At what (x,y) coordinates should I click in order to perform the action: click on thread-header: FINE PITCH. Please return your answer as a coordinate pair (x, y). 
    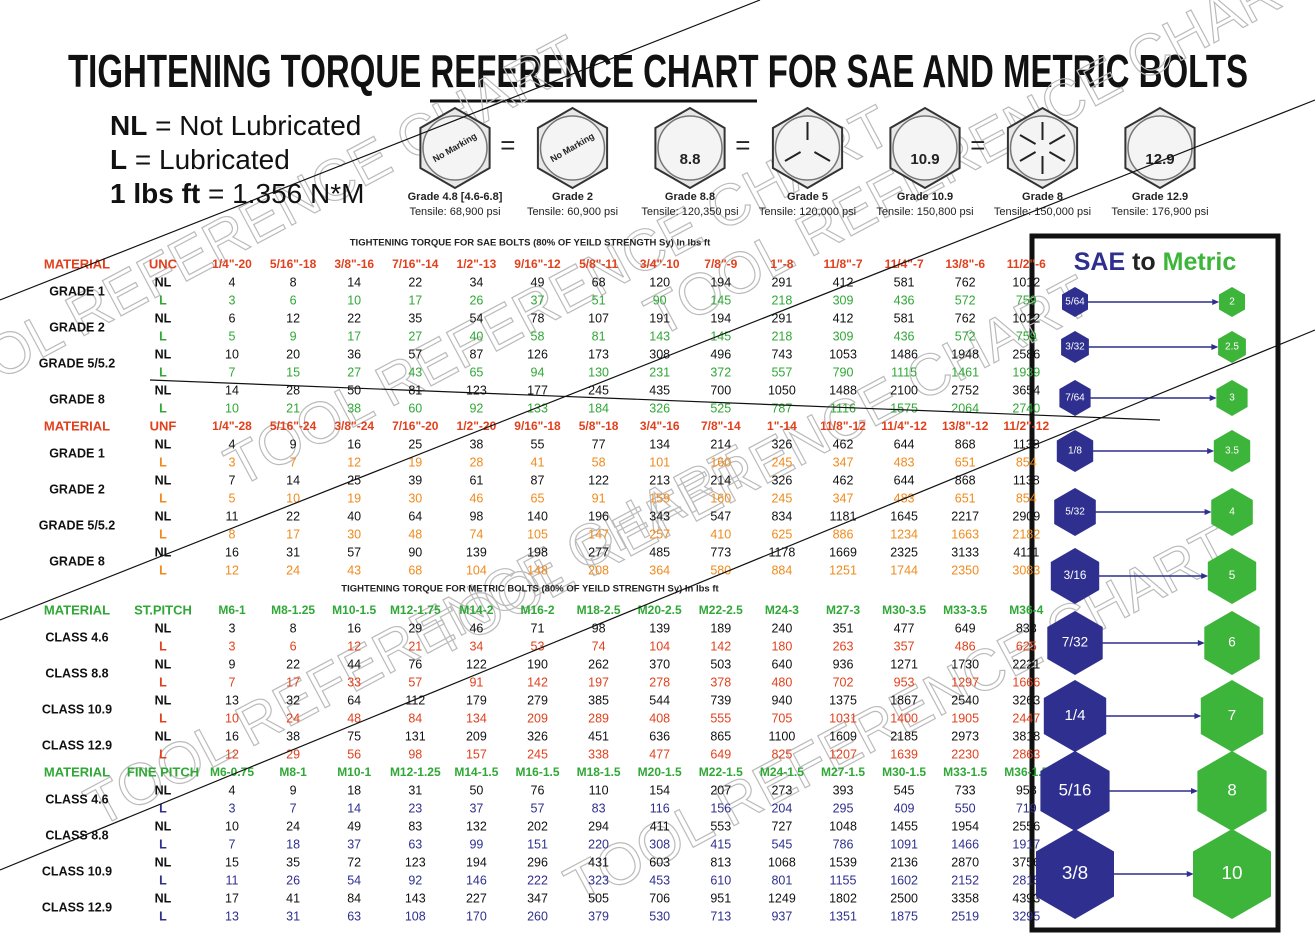
    Looking at the image, I should click on (163, 771).